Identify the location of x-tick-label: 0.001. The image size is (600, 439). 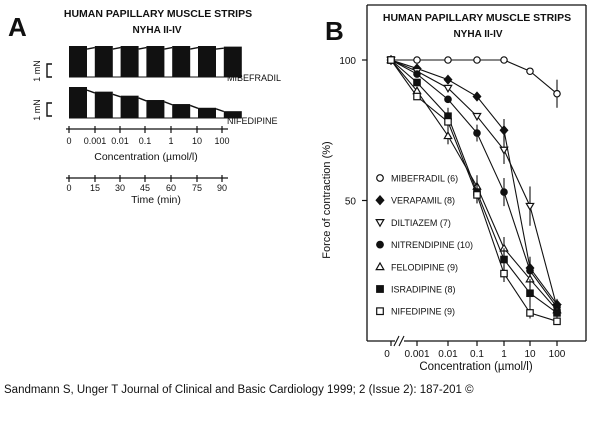
(416, 354).